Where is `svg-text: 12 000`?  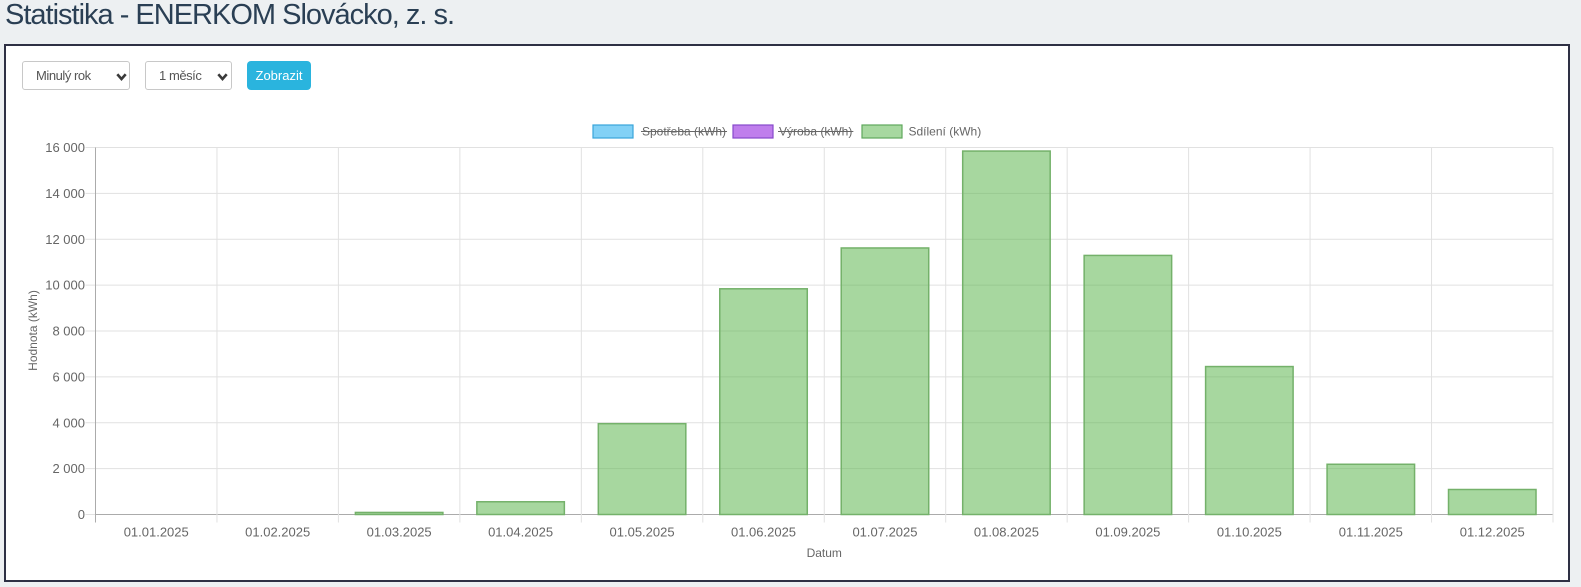
svg-text: 12 000 is located at coordinates (65, 239).